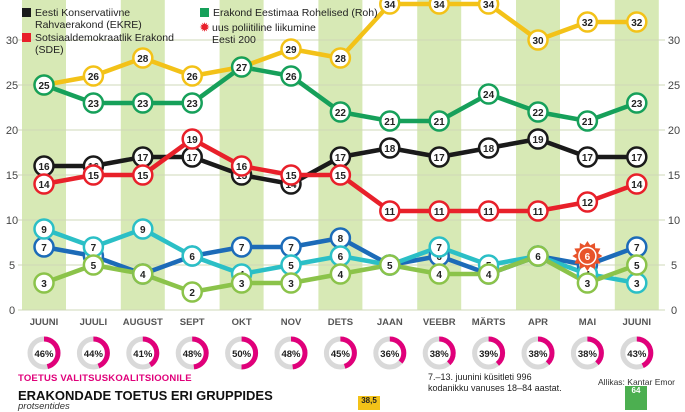 This screenshot has height=412, width=685. I want to click on x-tick-label: MÄRTS, so click(489, 322).